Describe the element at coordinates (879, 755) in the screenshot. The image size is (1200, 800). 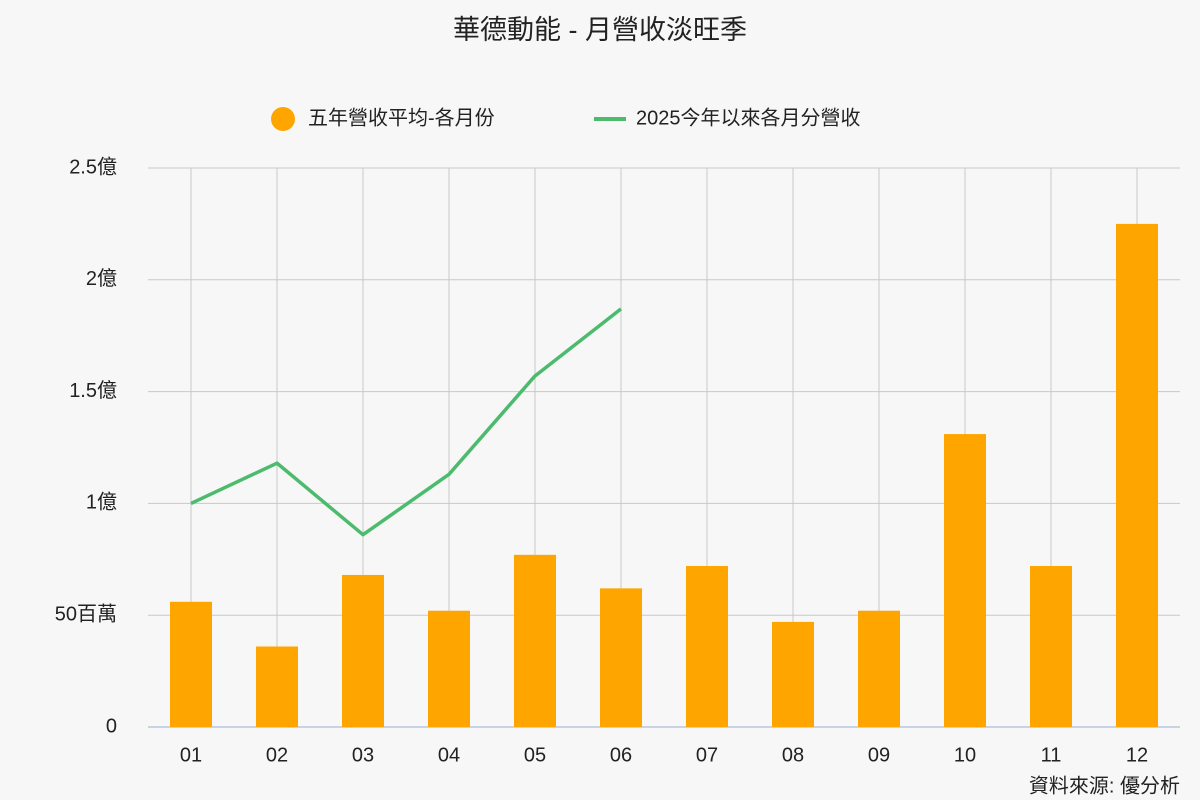
I see `x-tick-label: 09` at that location.